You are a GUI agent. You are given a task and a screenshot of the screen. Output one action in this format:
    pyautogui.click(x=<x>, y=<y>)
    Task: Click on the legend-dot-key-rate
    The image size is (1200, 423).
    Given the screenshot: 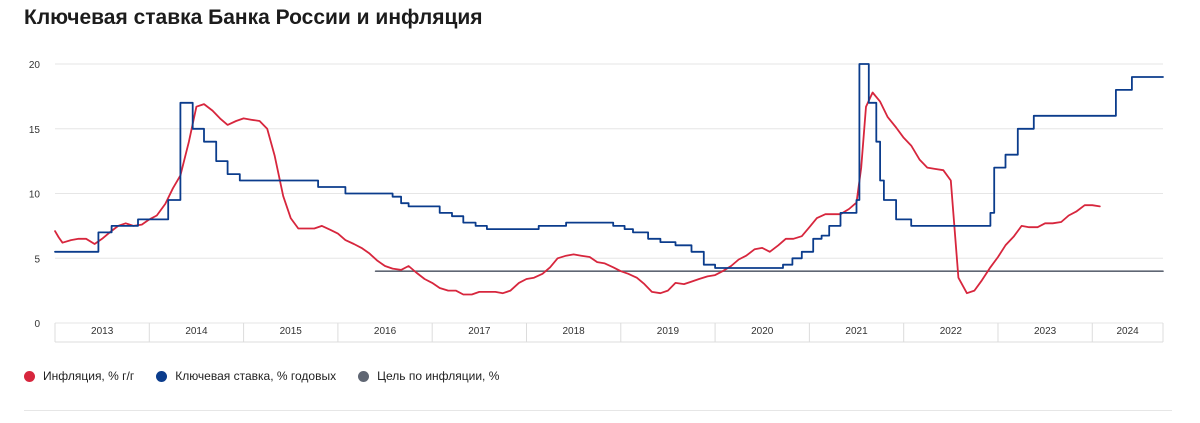 What is the action you would take?
    pyautogui.click(x=162, y=376)
    